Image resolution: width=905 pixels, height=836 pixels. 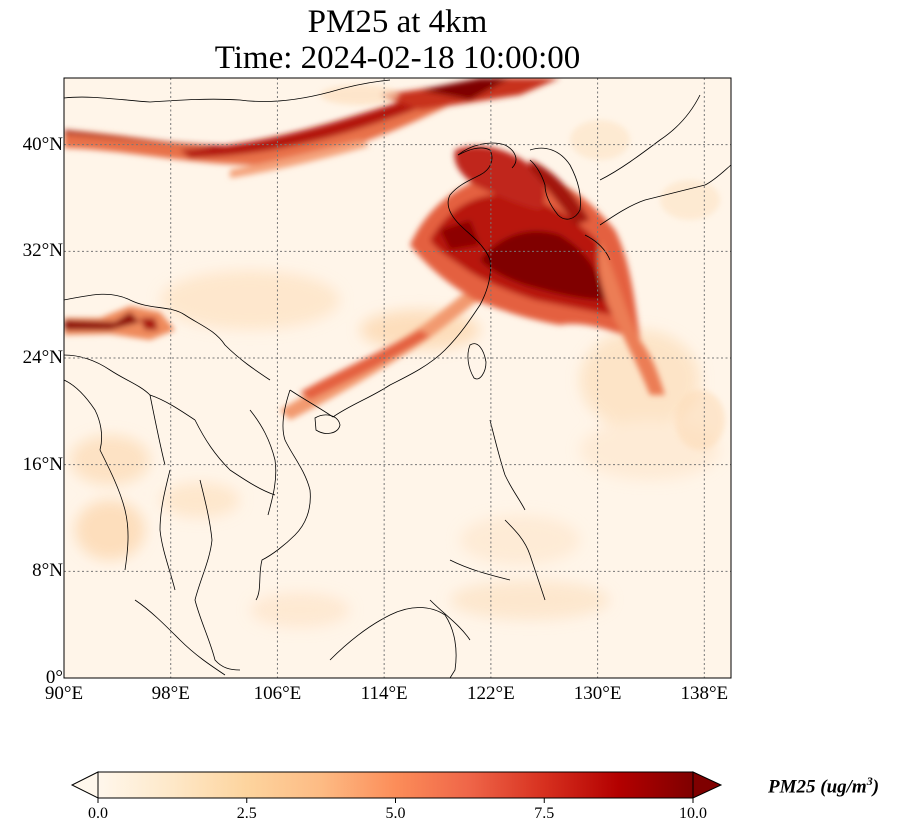 What do you see at coordinates (84, 785) in the screenshot?
I see `colorbar-extend-min` at bounding box center [84, 785].